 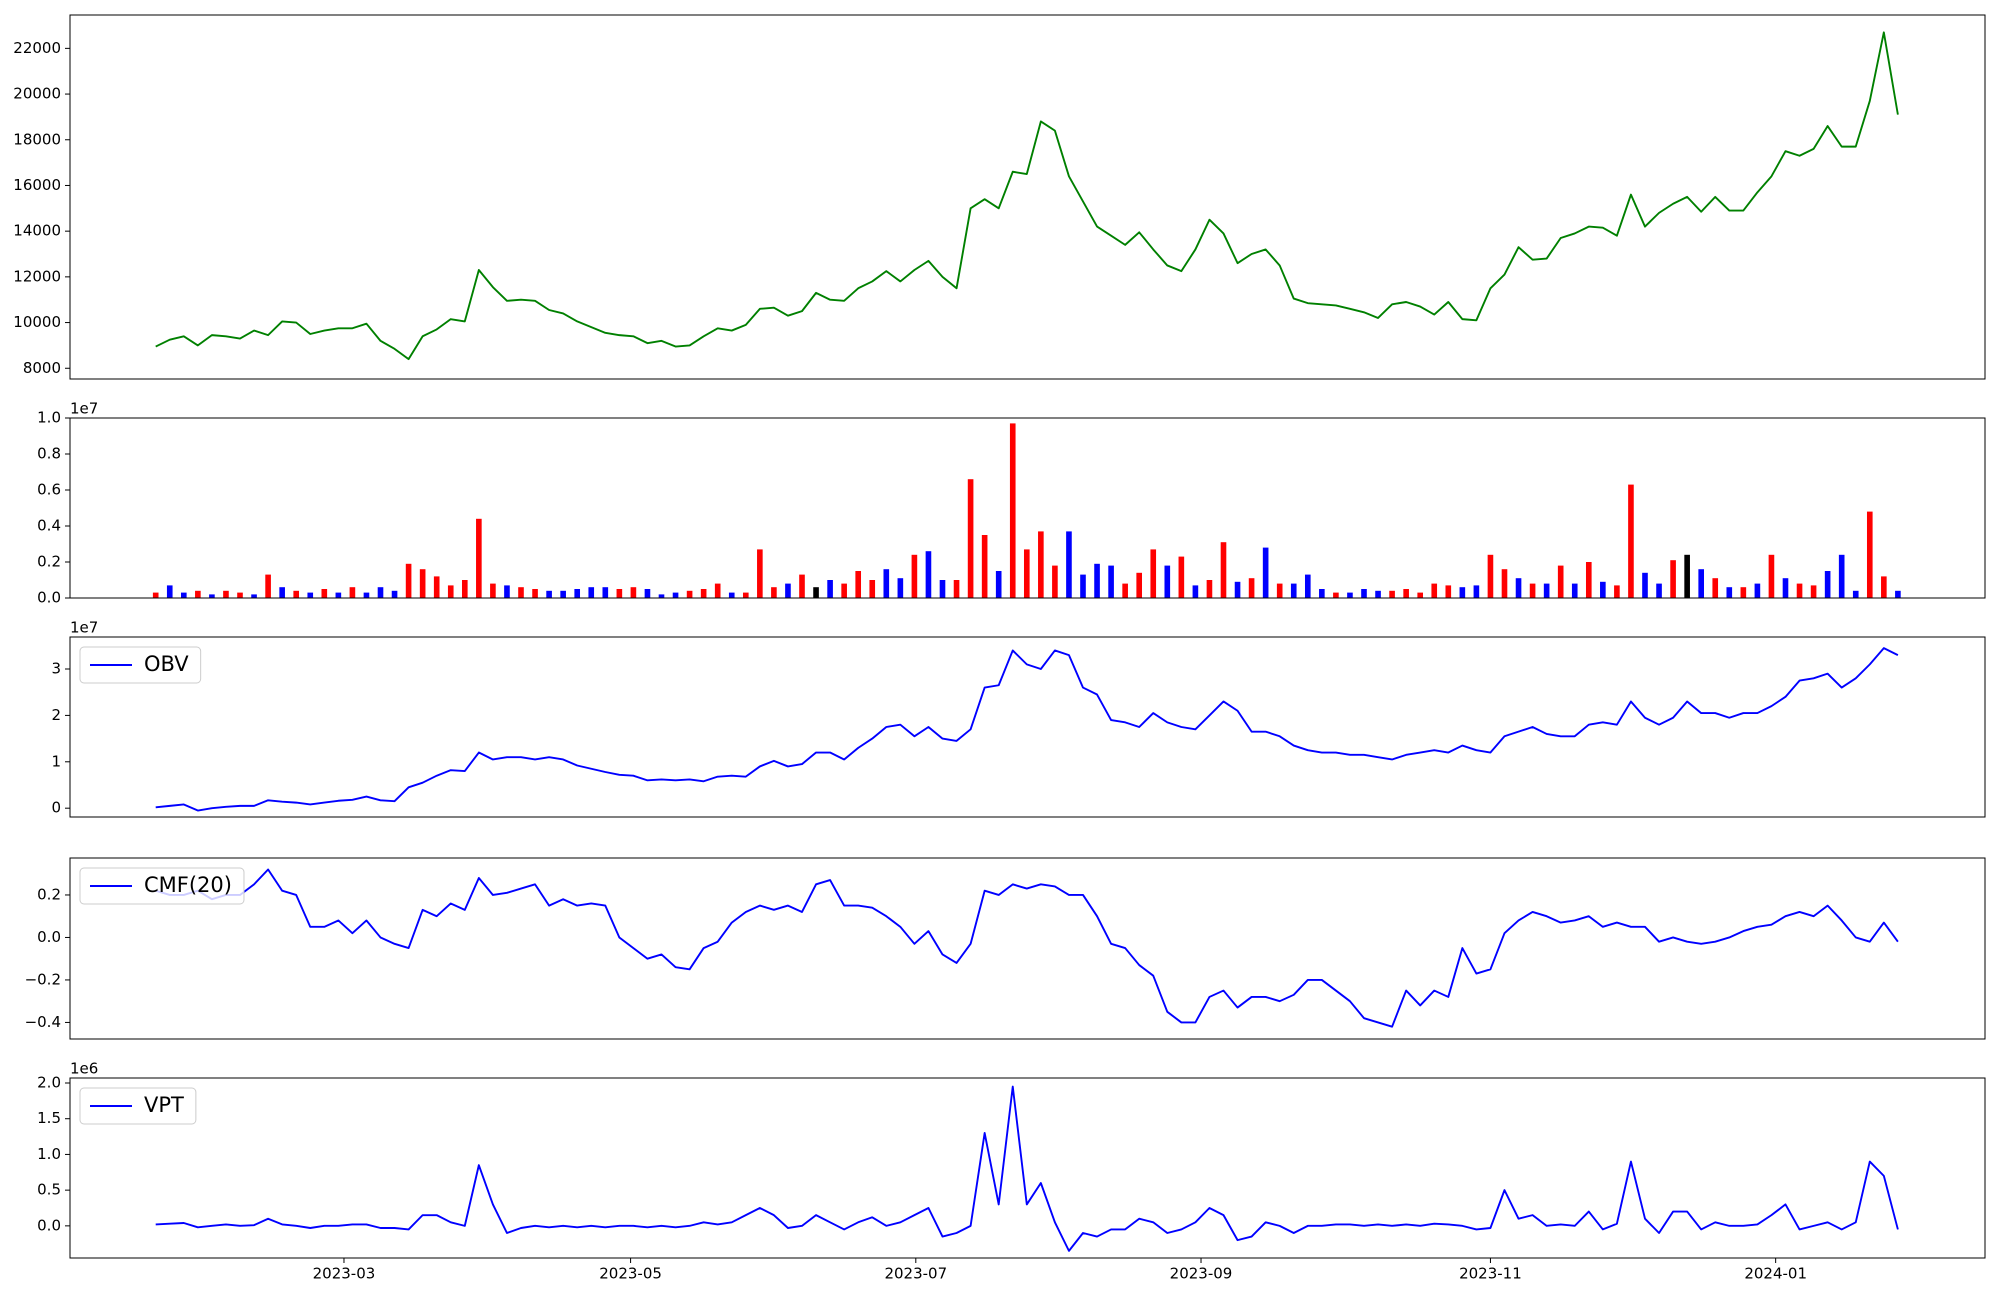 I want to click on x-tick-label: 2024-01, so click(x=1775, y=1274).